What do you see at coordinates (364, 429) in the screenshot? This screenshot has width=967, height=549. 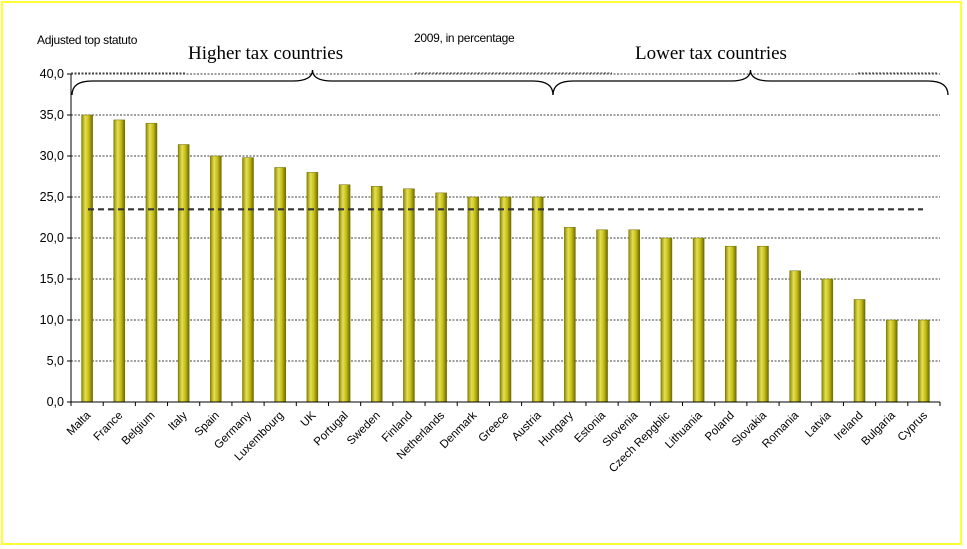 I see `category-label: Sweden` at bounding box center [364, 429].